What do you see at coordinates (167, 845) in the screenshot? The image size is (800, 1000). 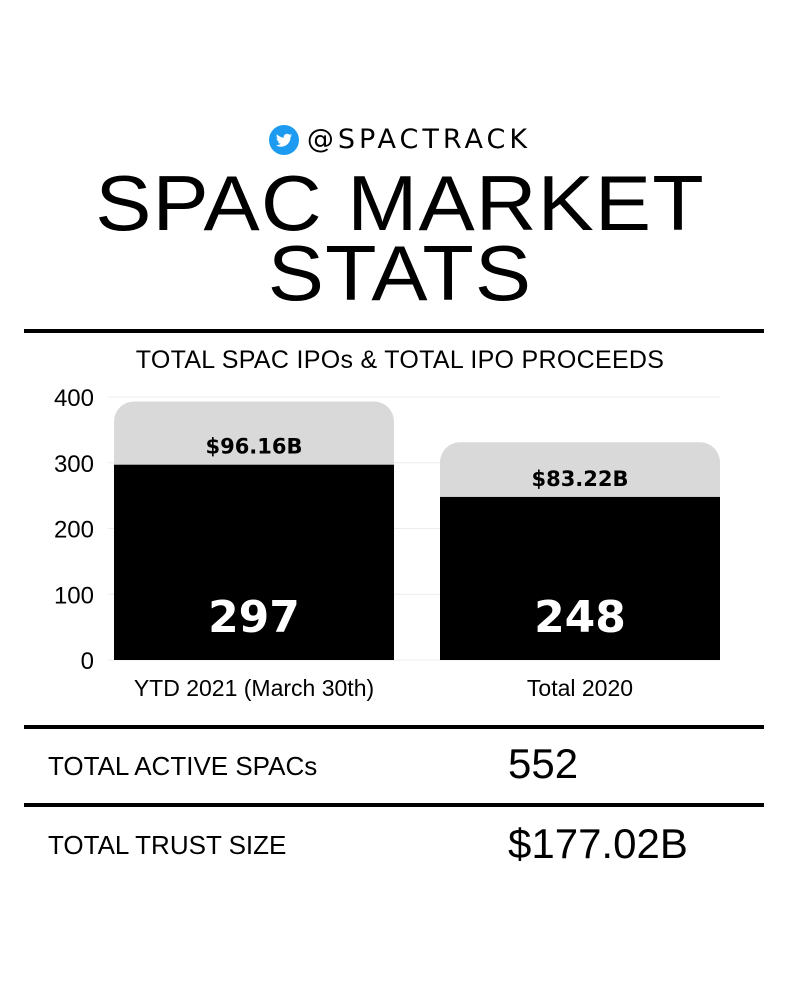 I see `stat-label-trust-size: TOTAL TRUST SIZE` at bounding box center [167, 845].